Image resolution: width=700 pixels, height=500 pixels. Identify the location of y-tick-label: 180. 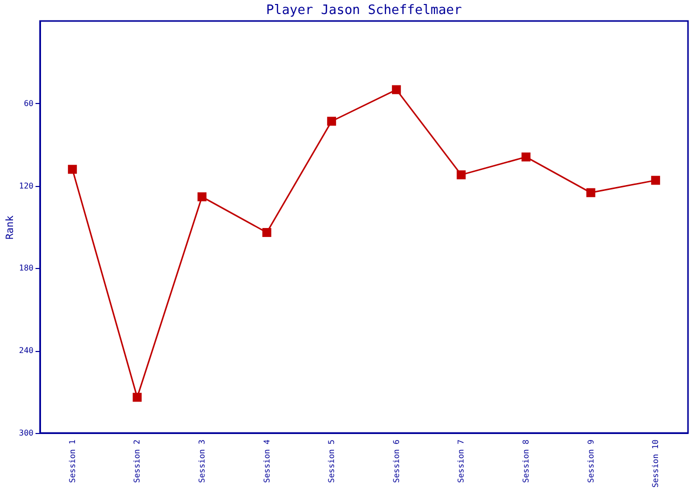
(26, 268).